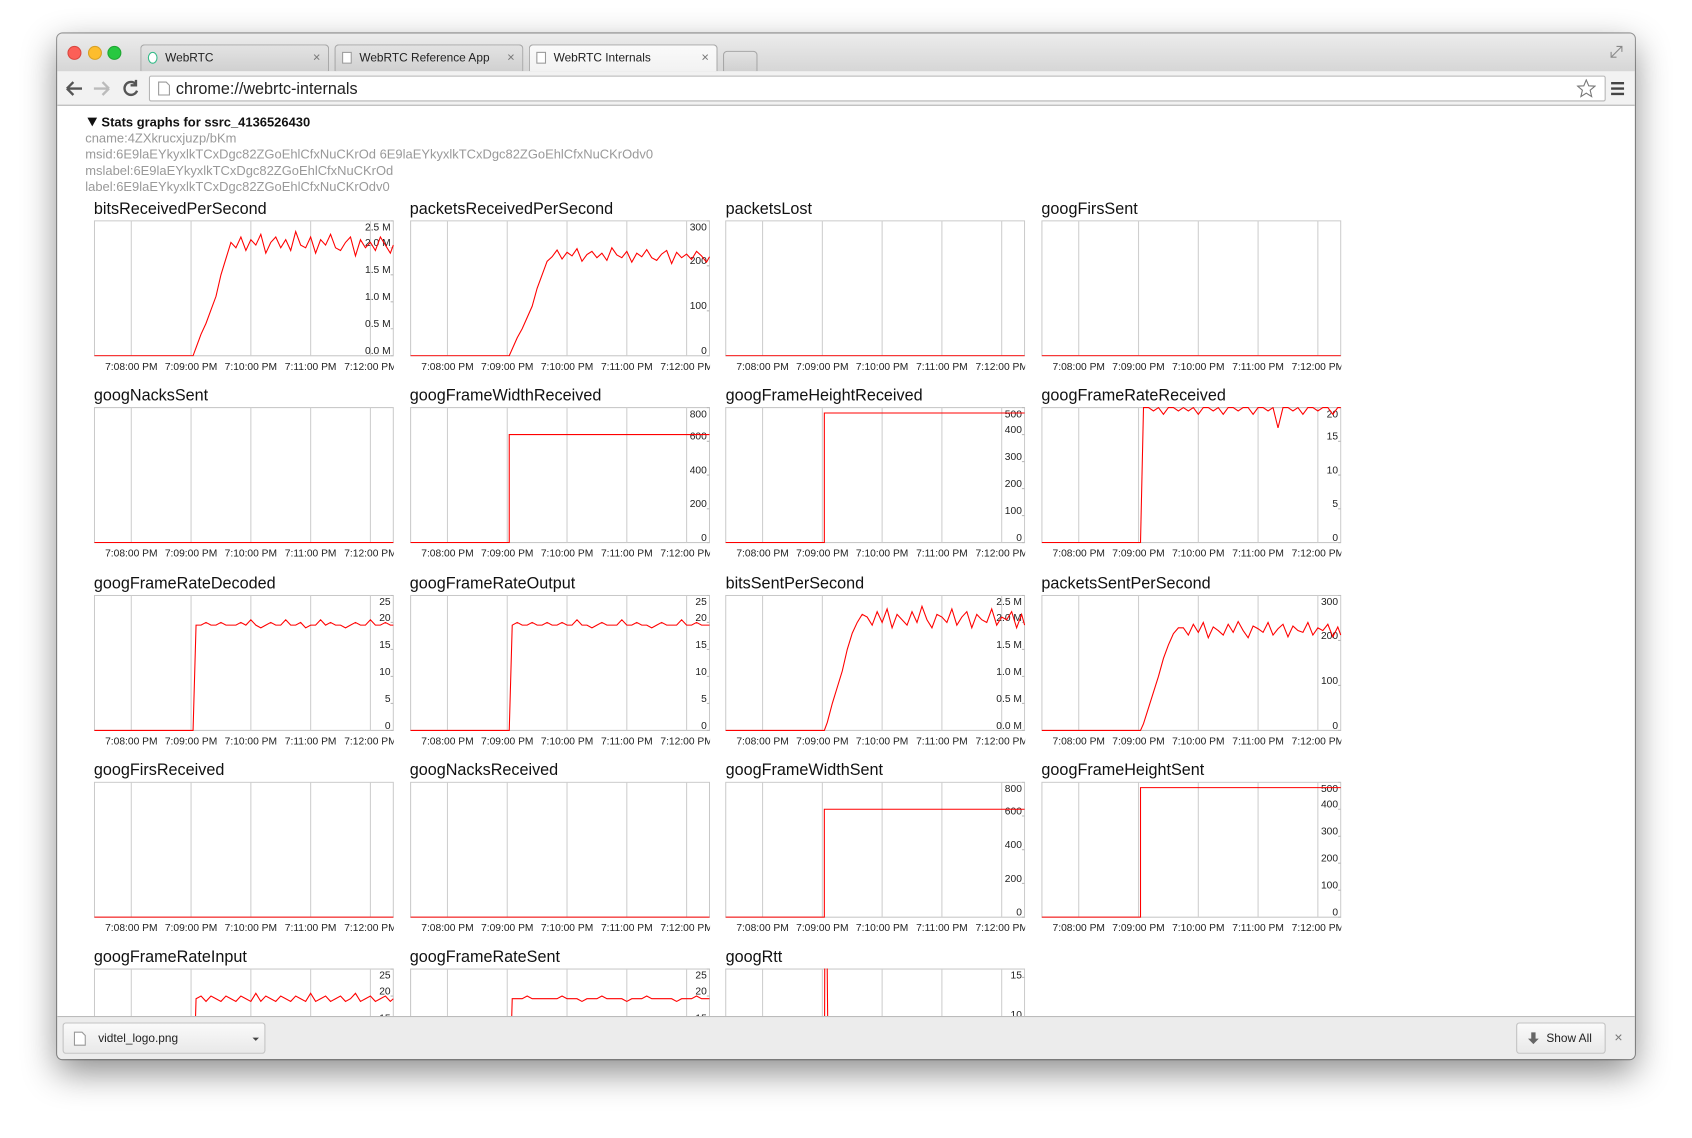 The width and height of the screenshot is (1692, 1138). I want to click on close-button, so click(74, 52).